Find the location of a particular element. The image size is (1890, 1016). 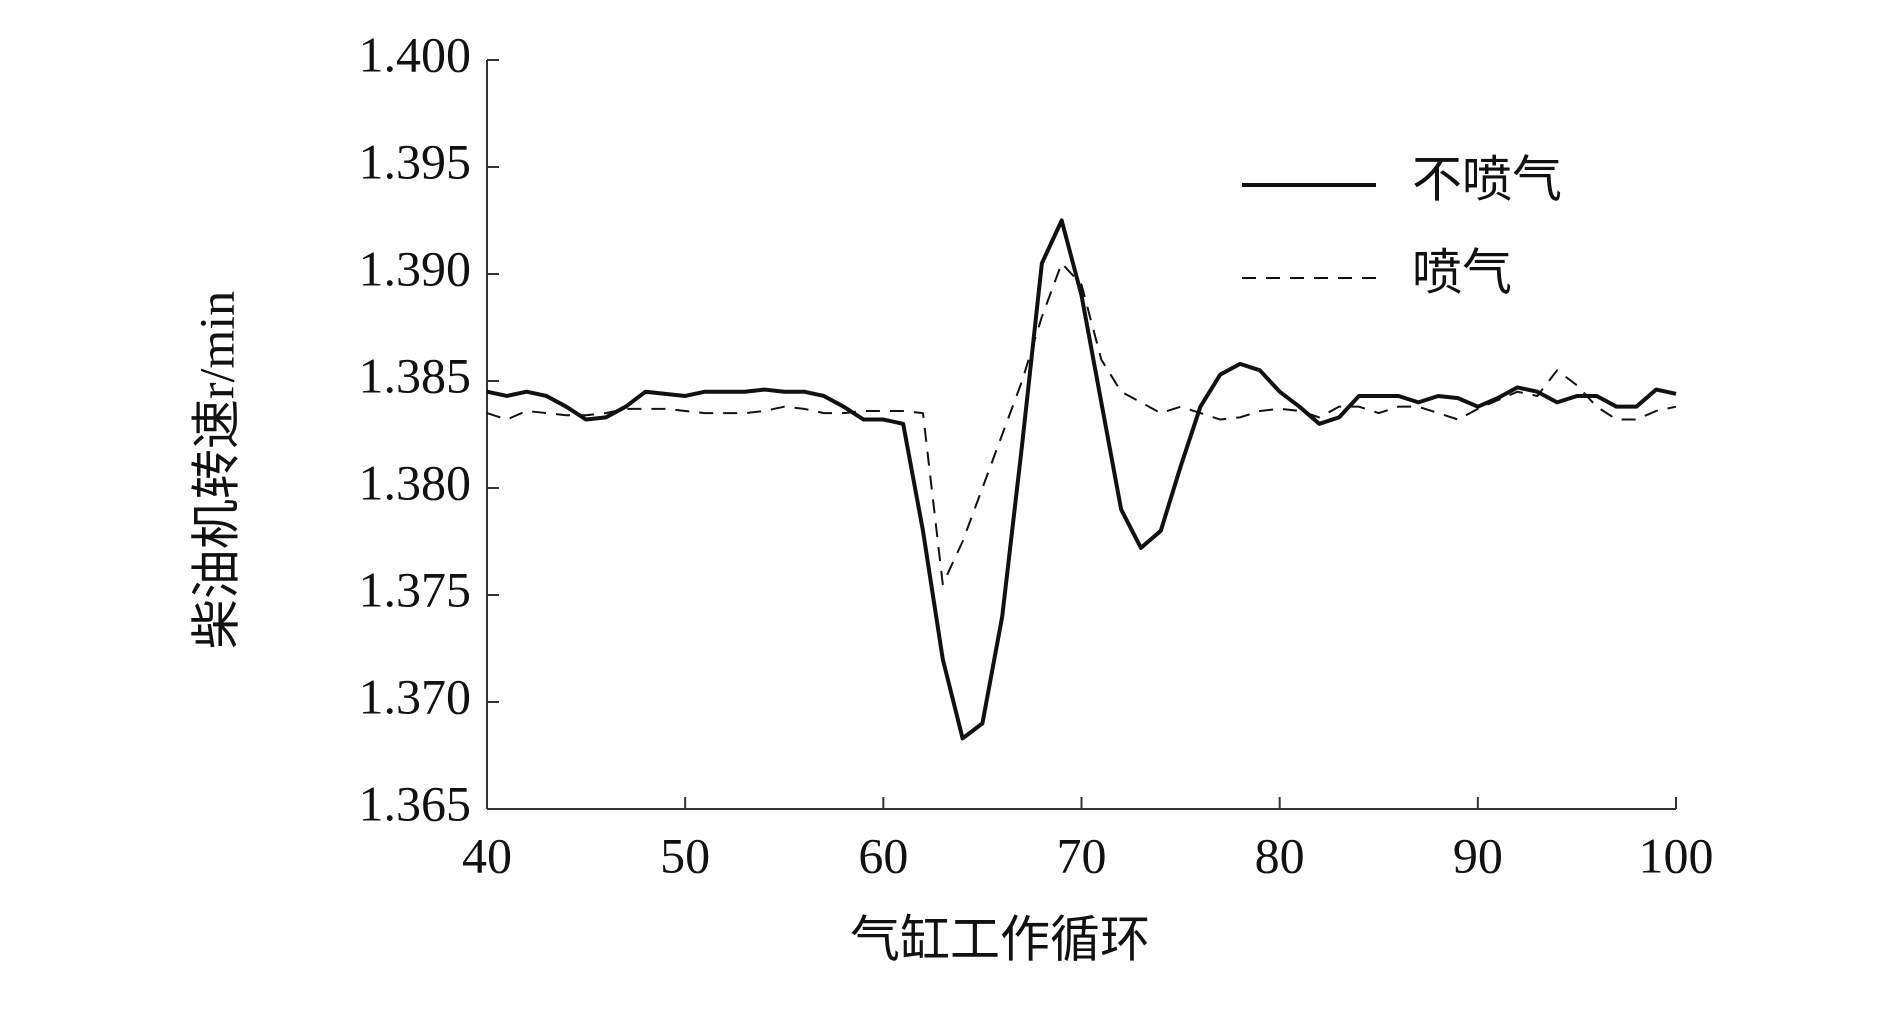

legend-label: 喷气 is located at coordinates (1462, 272).